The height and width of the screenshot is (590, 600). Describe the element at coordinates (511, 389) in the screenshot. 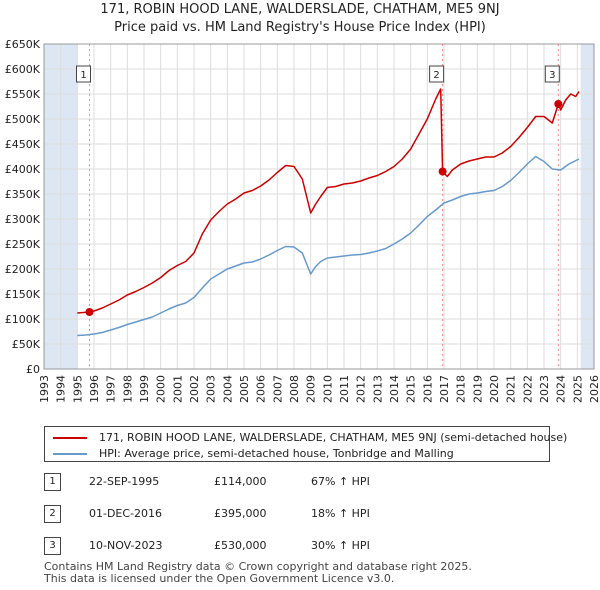

I see `x-tick-label: 2021` at that location.